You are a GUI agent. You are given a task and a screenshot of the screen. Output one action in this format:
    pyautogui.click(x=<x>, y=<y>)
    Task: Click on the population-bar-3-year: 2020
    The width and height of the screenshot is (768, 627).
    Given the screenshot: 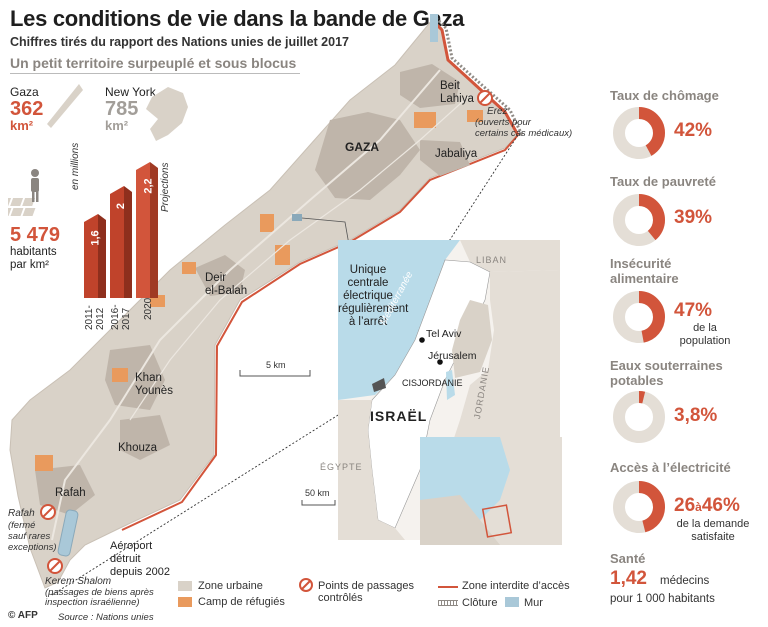 What is the action you would take?
    pyautogui.click(x=148, y=308)
    